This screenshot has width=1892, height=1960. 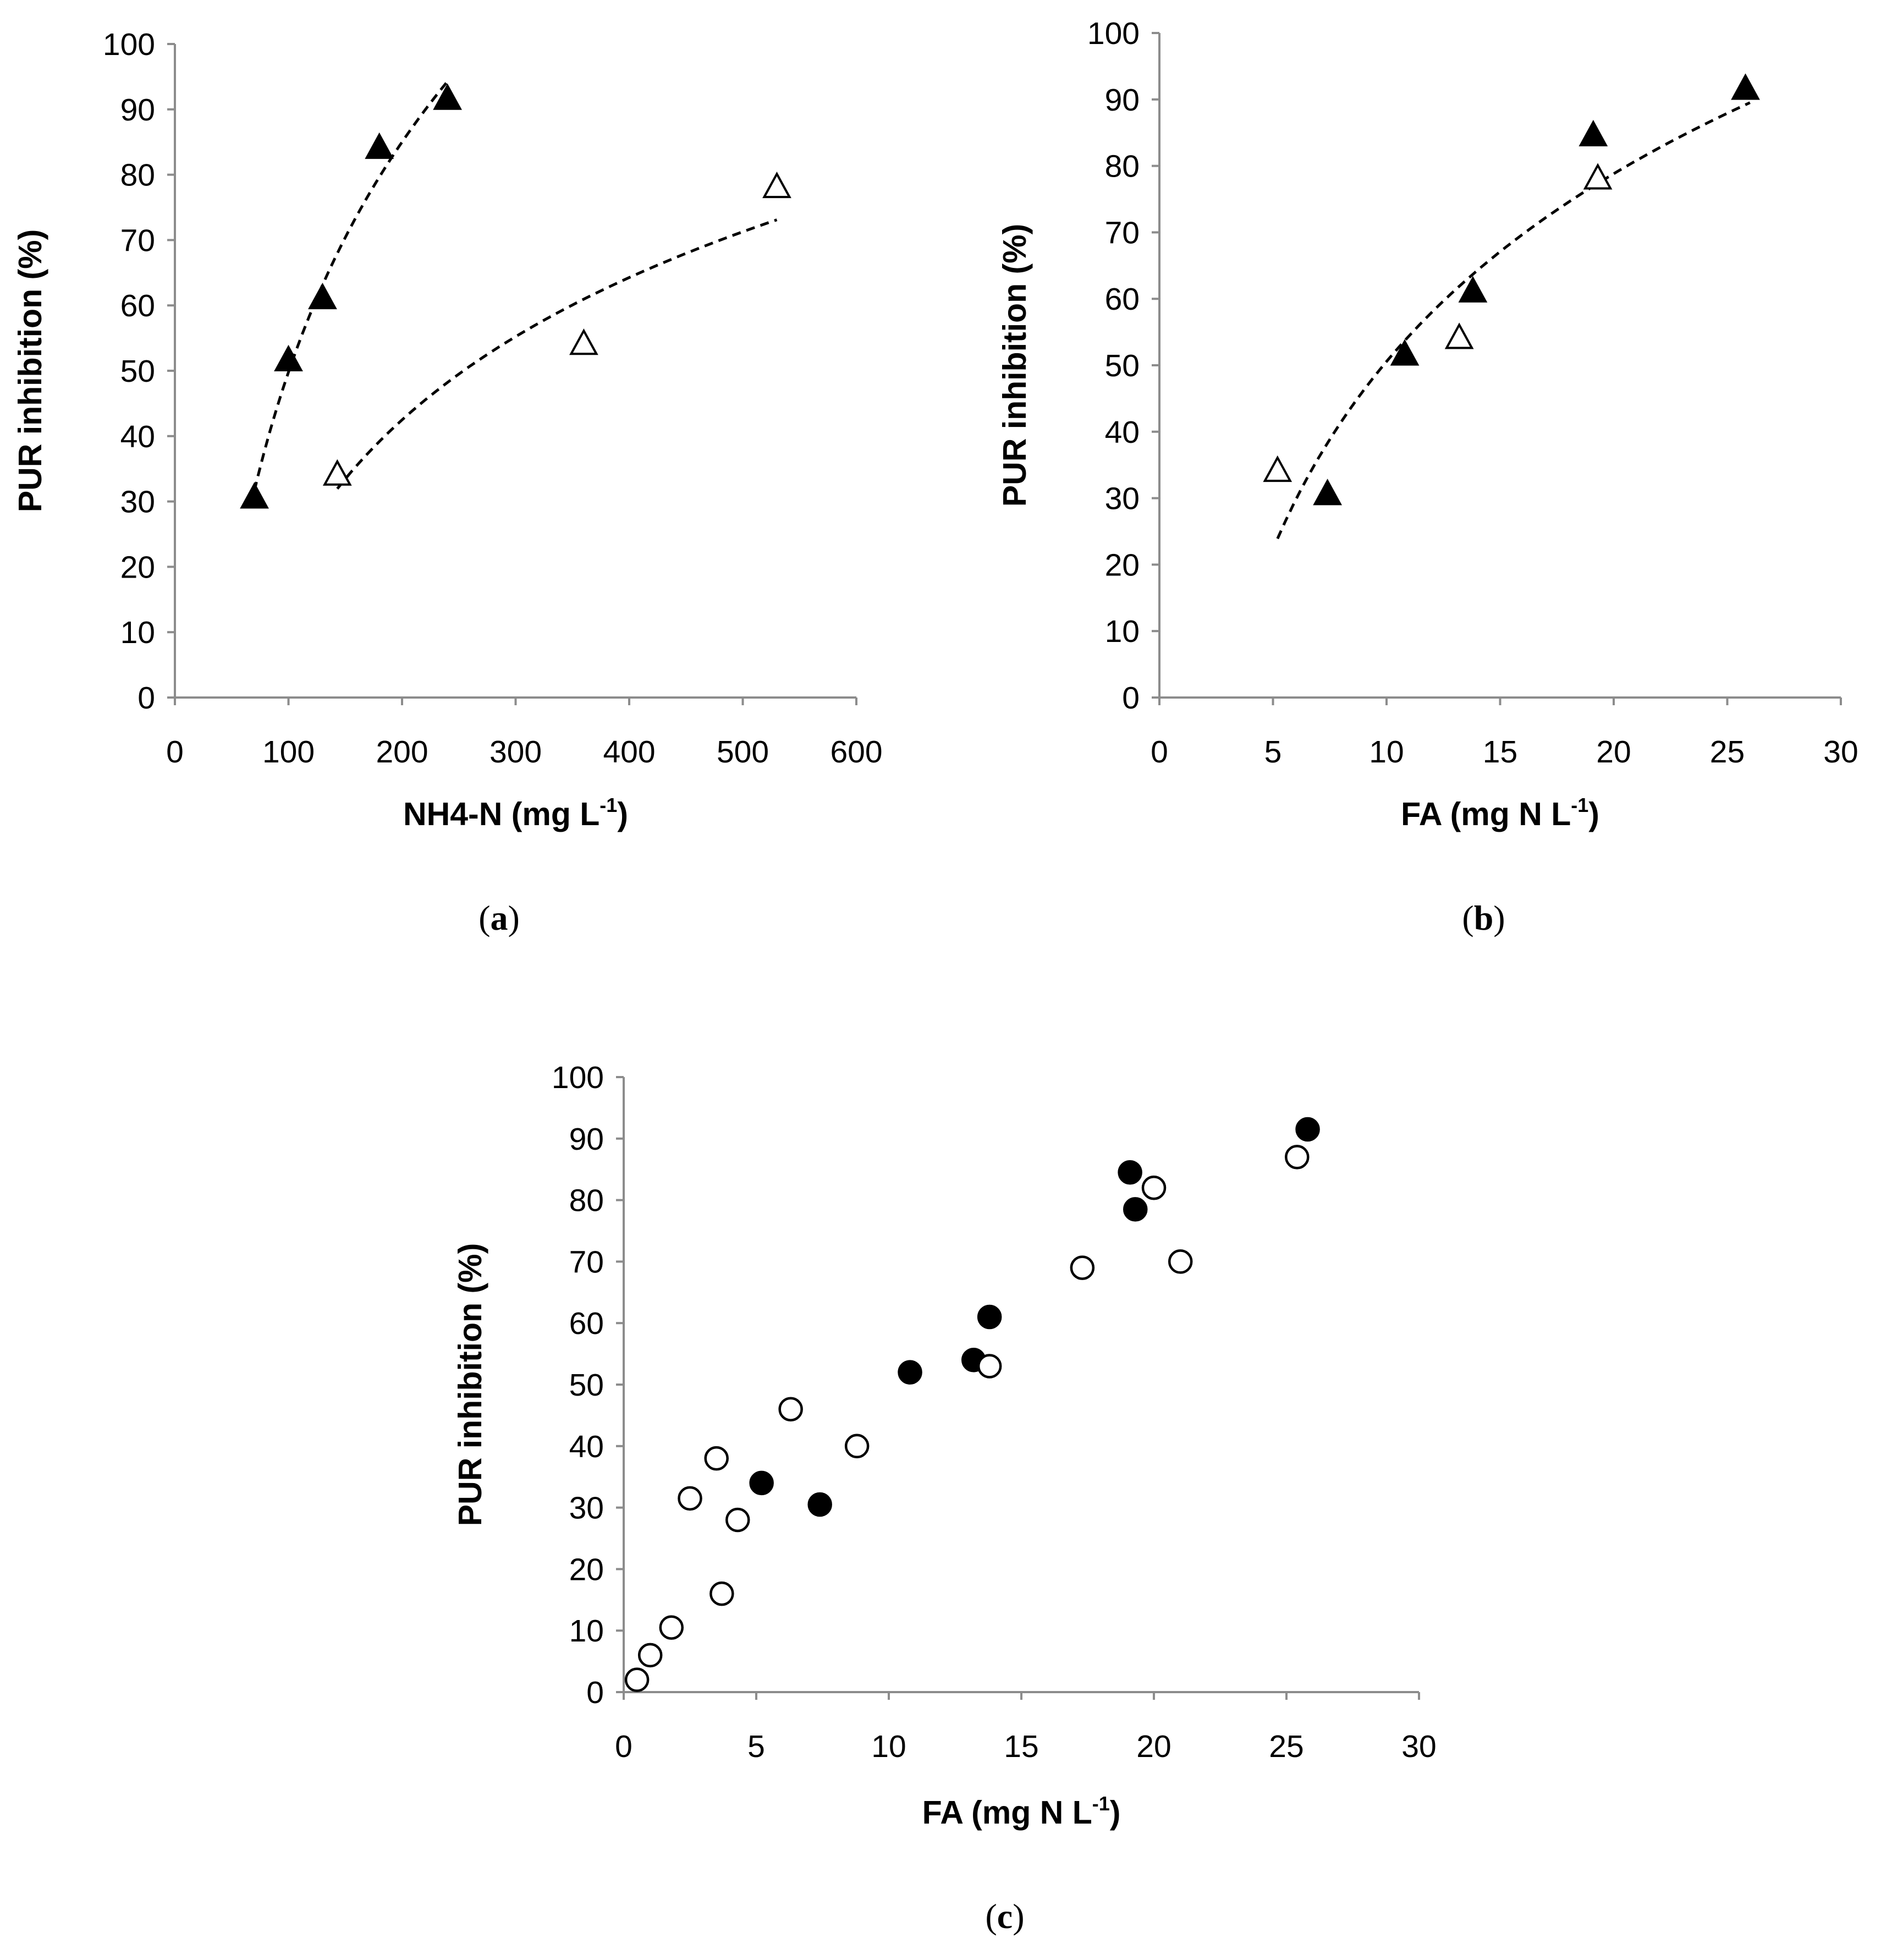 I want to click on x-tick-label: 20, so click(x=1153, y=1746).